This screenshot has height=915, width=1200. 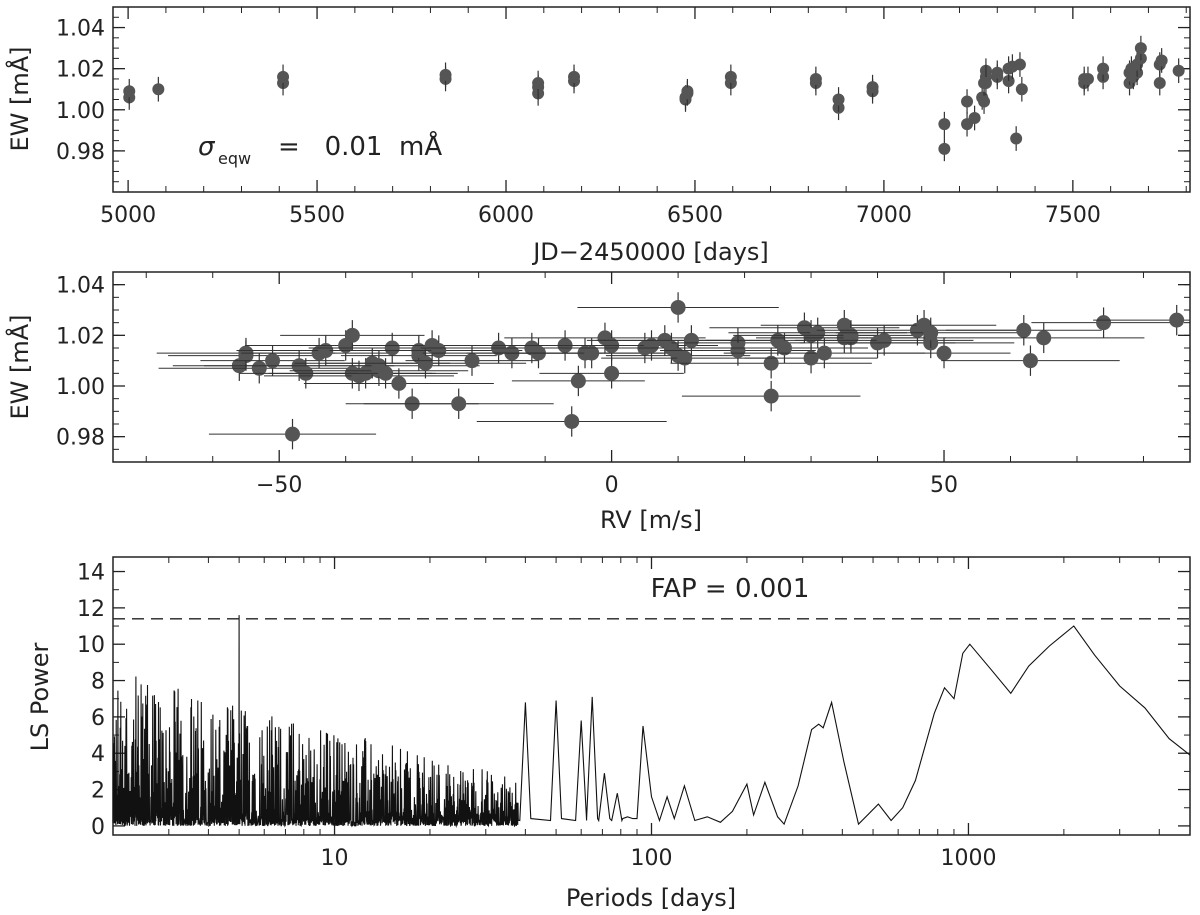 What do you see at coordinates (40, 696) in the screenshot?
I see `panel3-ylabel: LS Power` at bounding box center [40, 696].